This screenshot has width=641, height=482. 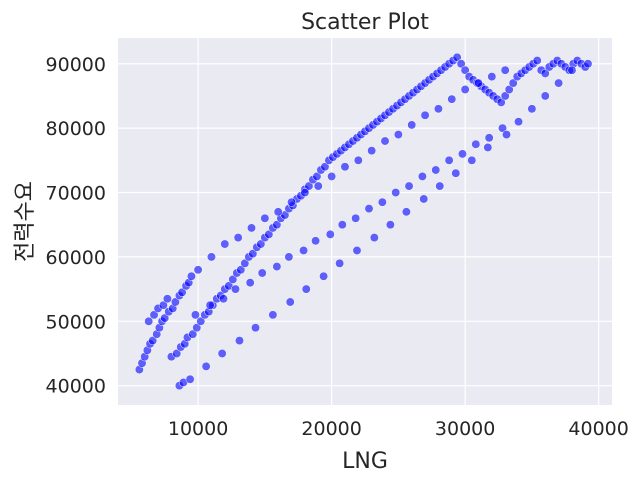 I want to click on y-axis-label: 전력수요, so click(x=25, y=221).